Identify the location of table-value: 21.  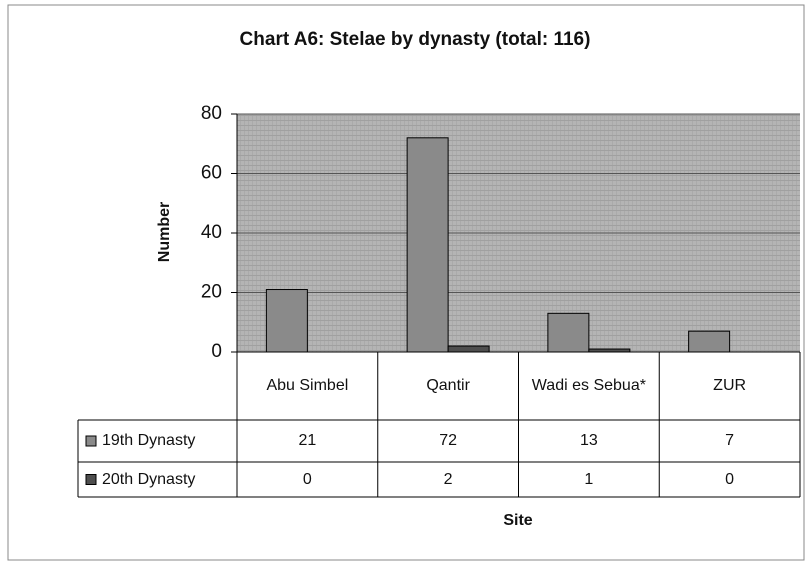
(307, 440).